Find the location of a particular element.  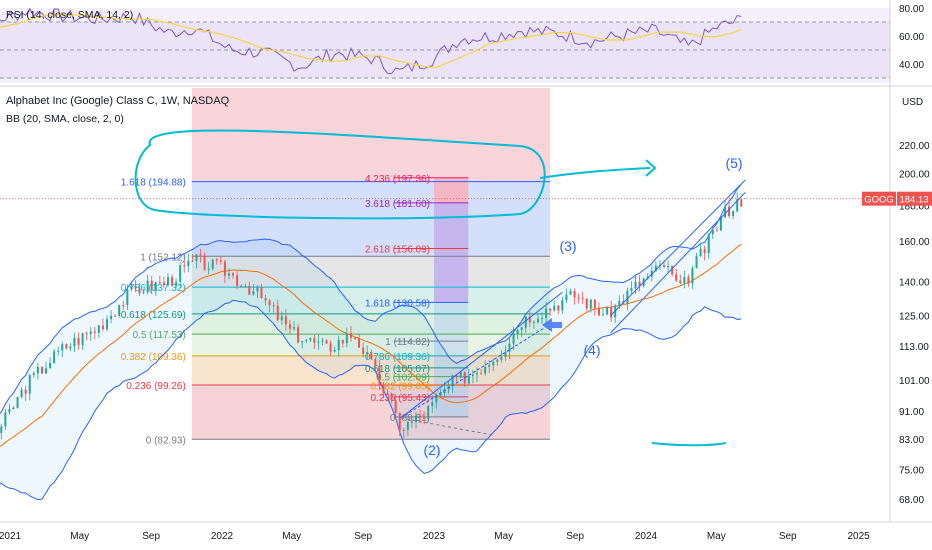

fib-level-label: 0.618 (125.69) is located at coordinates (153, 315).